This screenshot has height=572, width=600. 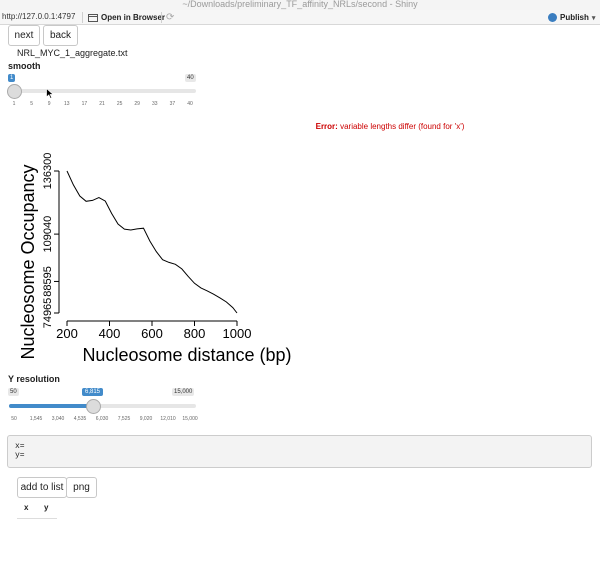 What do you see at coordinates (39, 16) in the screenshot?
I see `url-display: http://127.0.0.1:4797` at bounding box center [39, 16].